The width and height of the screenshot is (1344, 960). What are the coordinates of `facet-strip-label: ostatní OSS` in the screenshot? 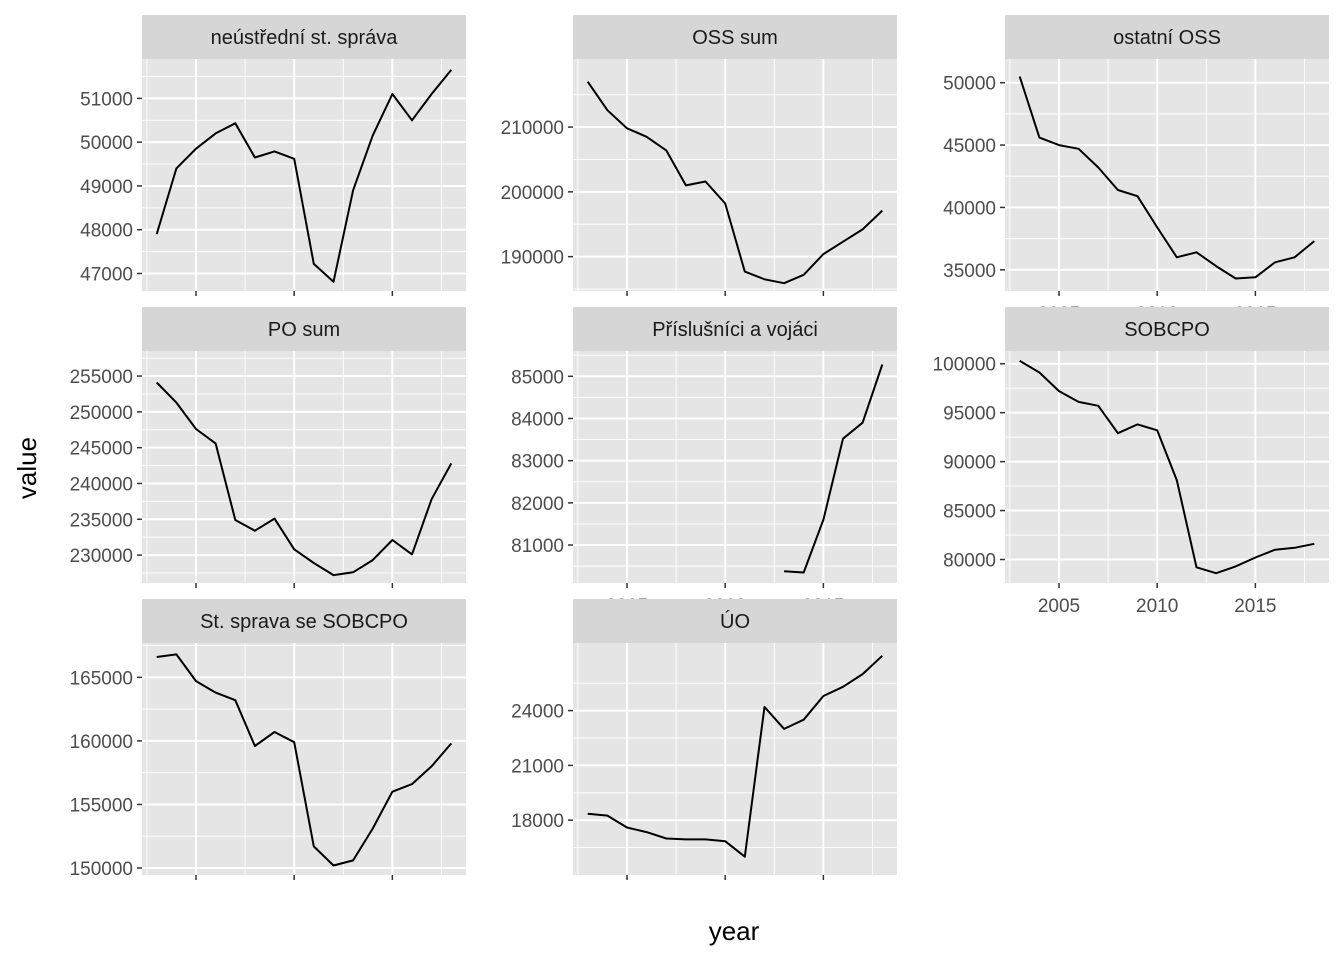 It's located at (1167, 38).